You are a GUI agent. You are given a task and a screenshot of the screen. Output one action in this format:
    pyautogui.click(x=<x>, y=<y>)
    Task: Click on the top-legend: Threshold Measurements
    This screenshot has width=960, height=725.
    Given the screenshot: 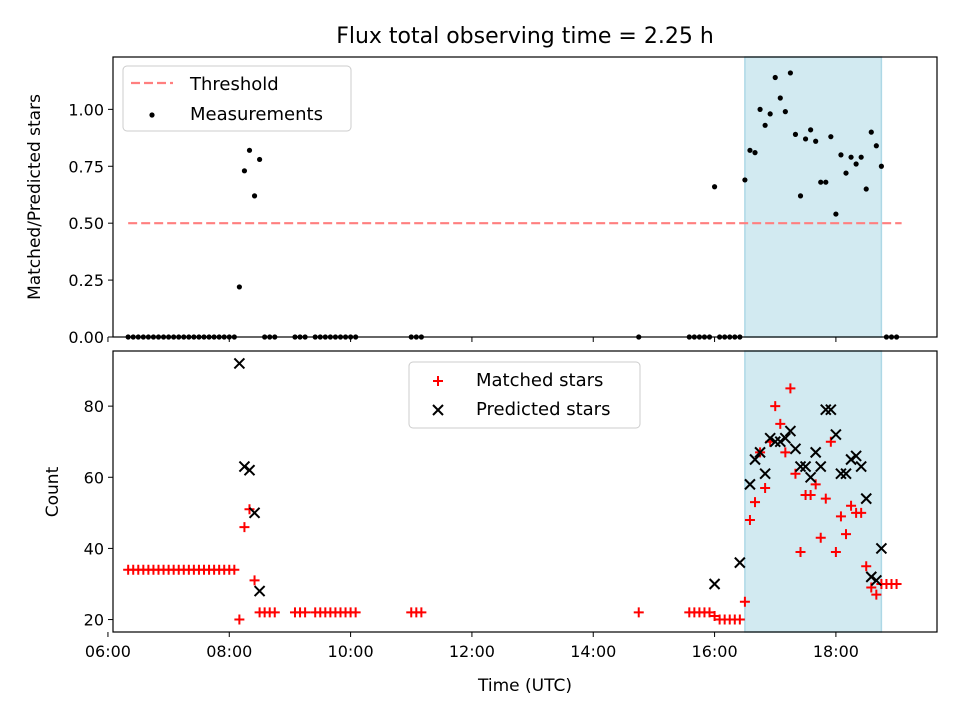 What is the action you would take?
    pyautogui.click(x=237, y=98)
    